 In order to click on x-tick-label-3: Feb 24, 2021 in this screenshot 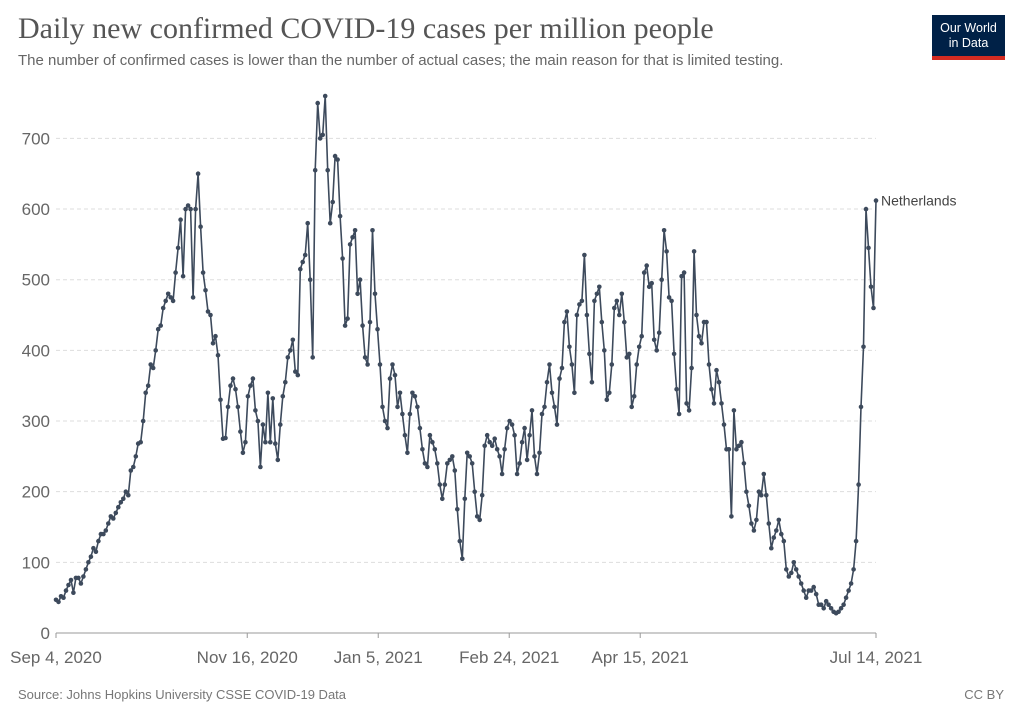, I will do `click(509, 657)`.